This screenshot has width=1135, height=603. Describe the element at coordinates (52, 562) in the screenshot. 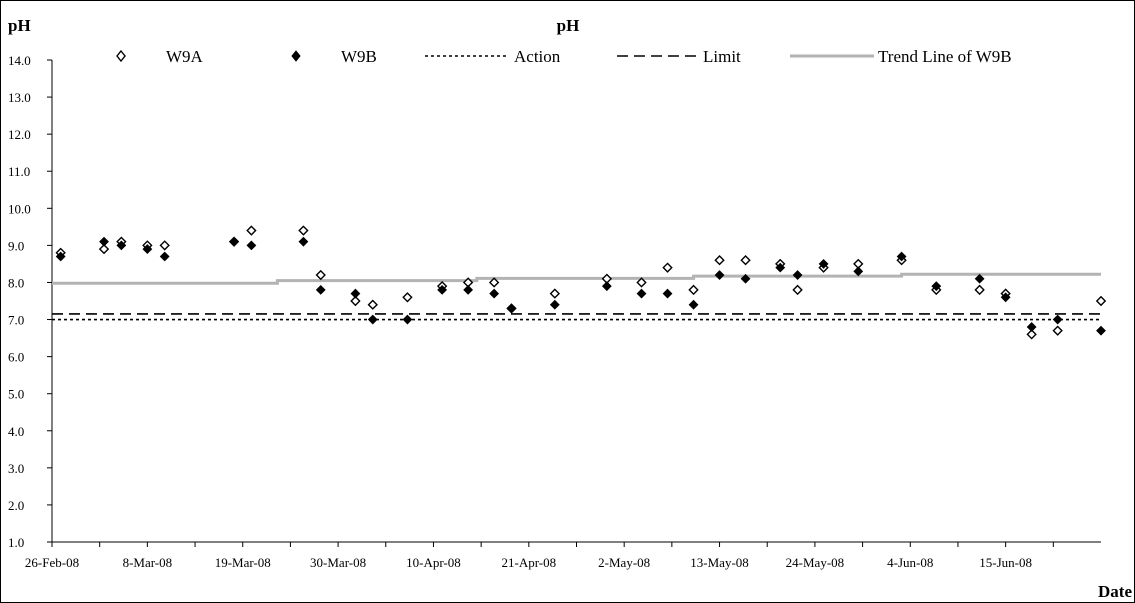

I see `x-tick-label: 26-Feb-08` at that location.